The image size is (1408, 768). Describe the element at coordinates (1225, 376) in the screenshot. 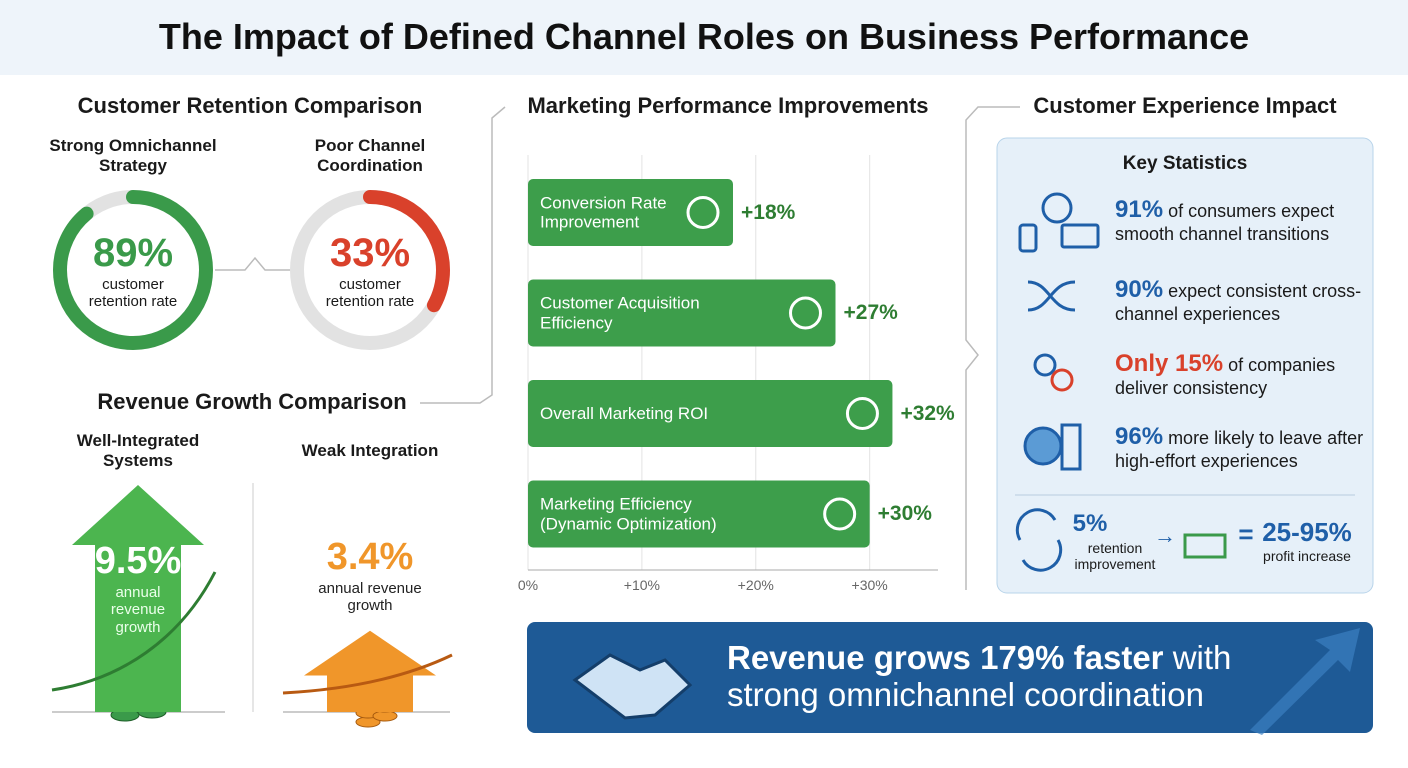

I see `stat-text: of companies deliver consistency` at that location.